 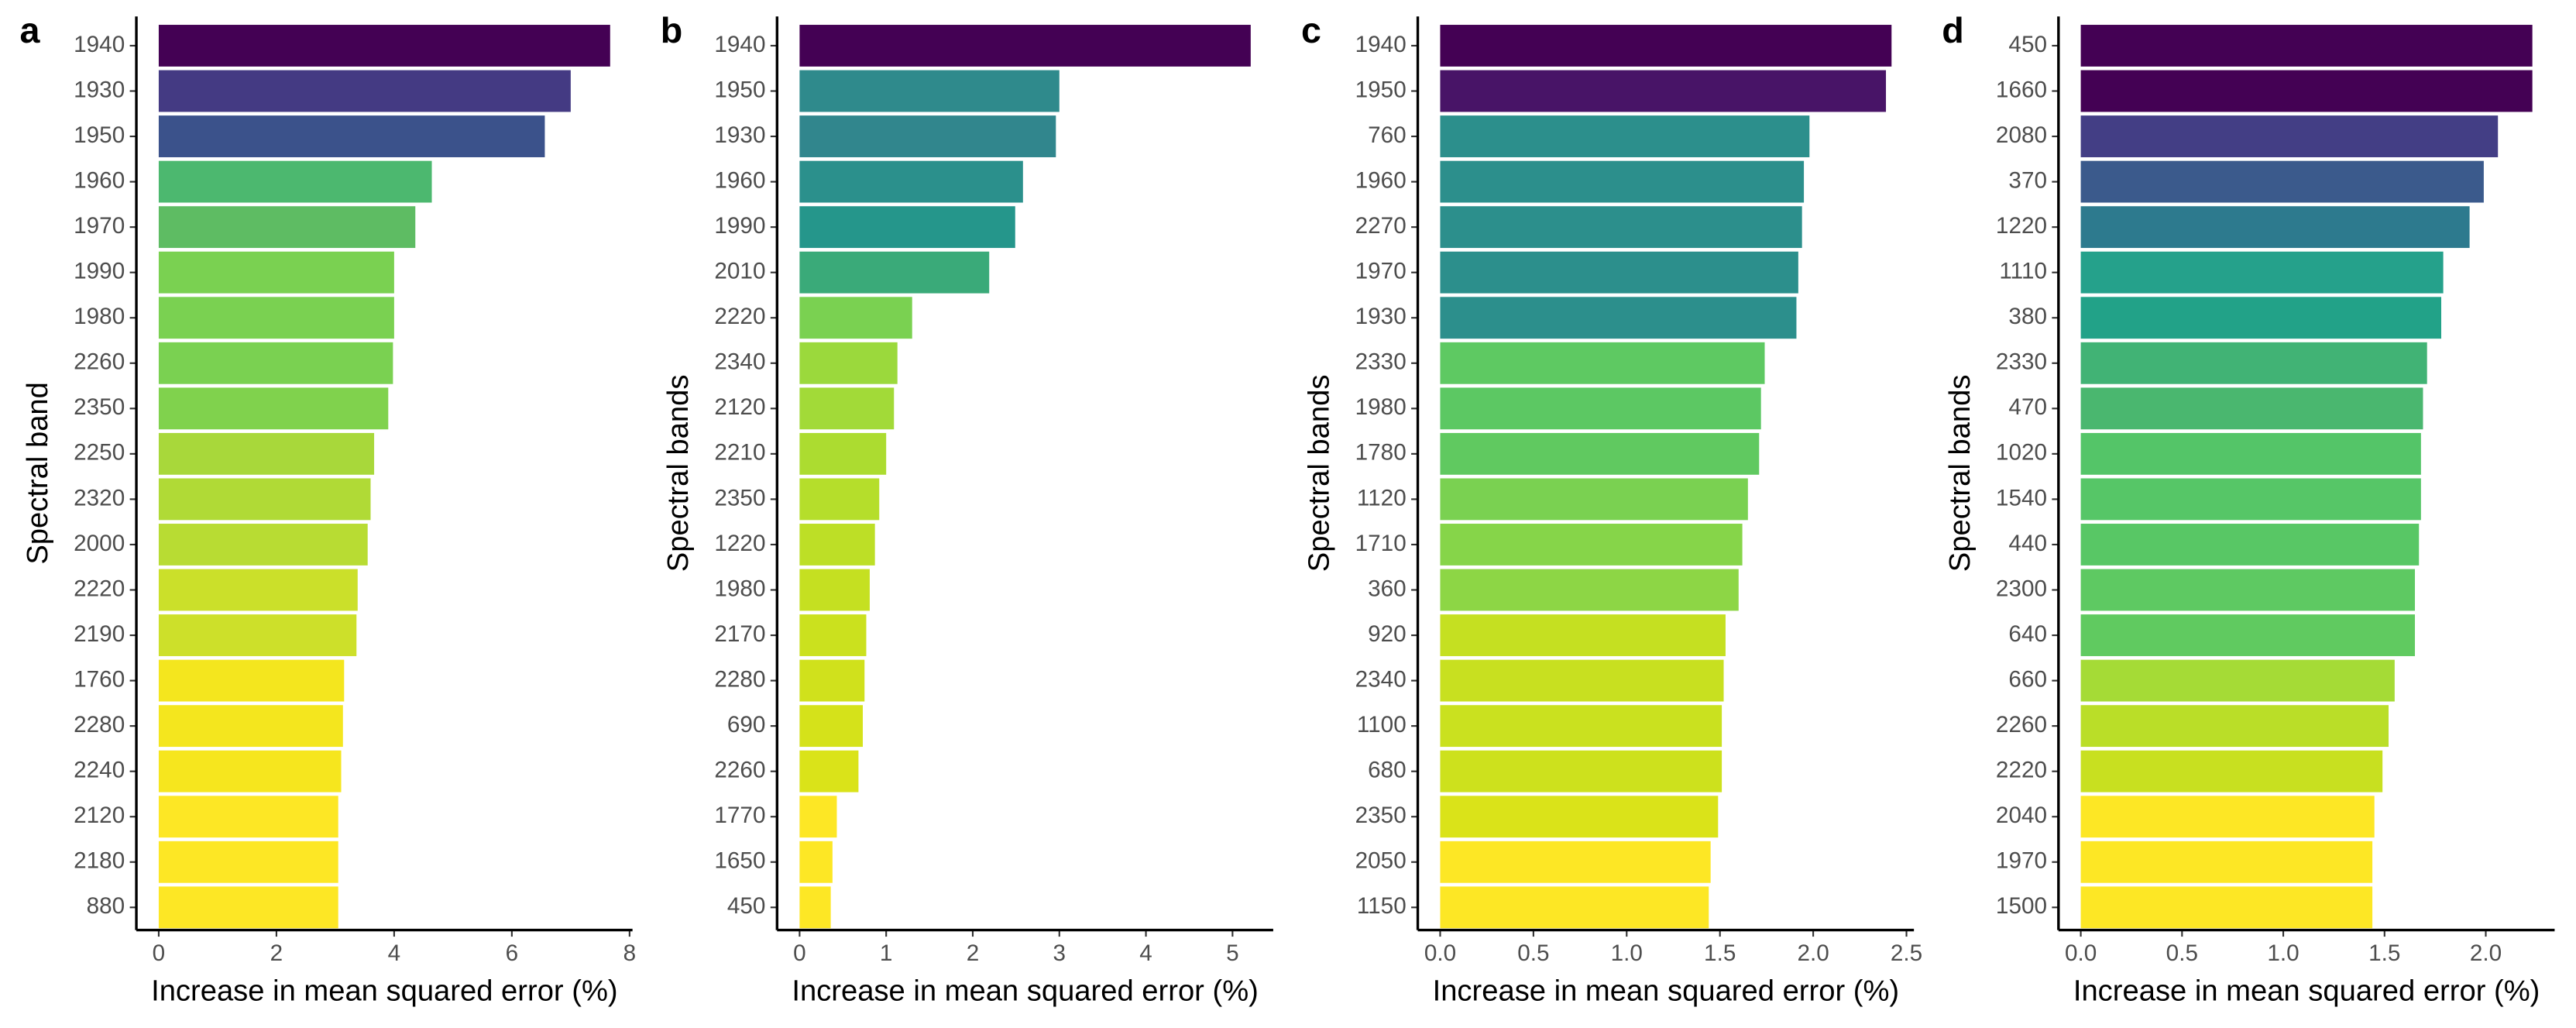 What do you see at coordinates (99, 861) in the screenshot?
I see `y-tick-label: 2180` at bounding box center [99, 861].